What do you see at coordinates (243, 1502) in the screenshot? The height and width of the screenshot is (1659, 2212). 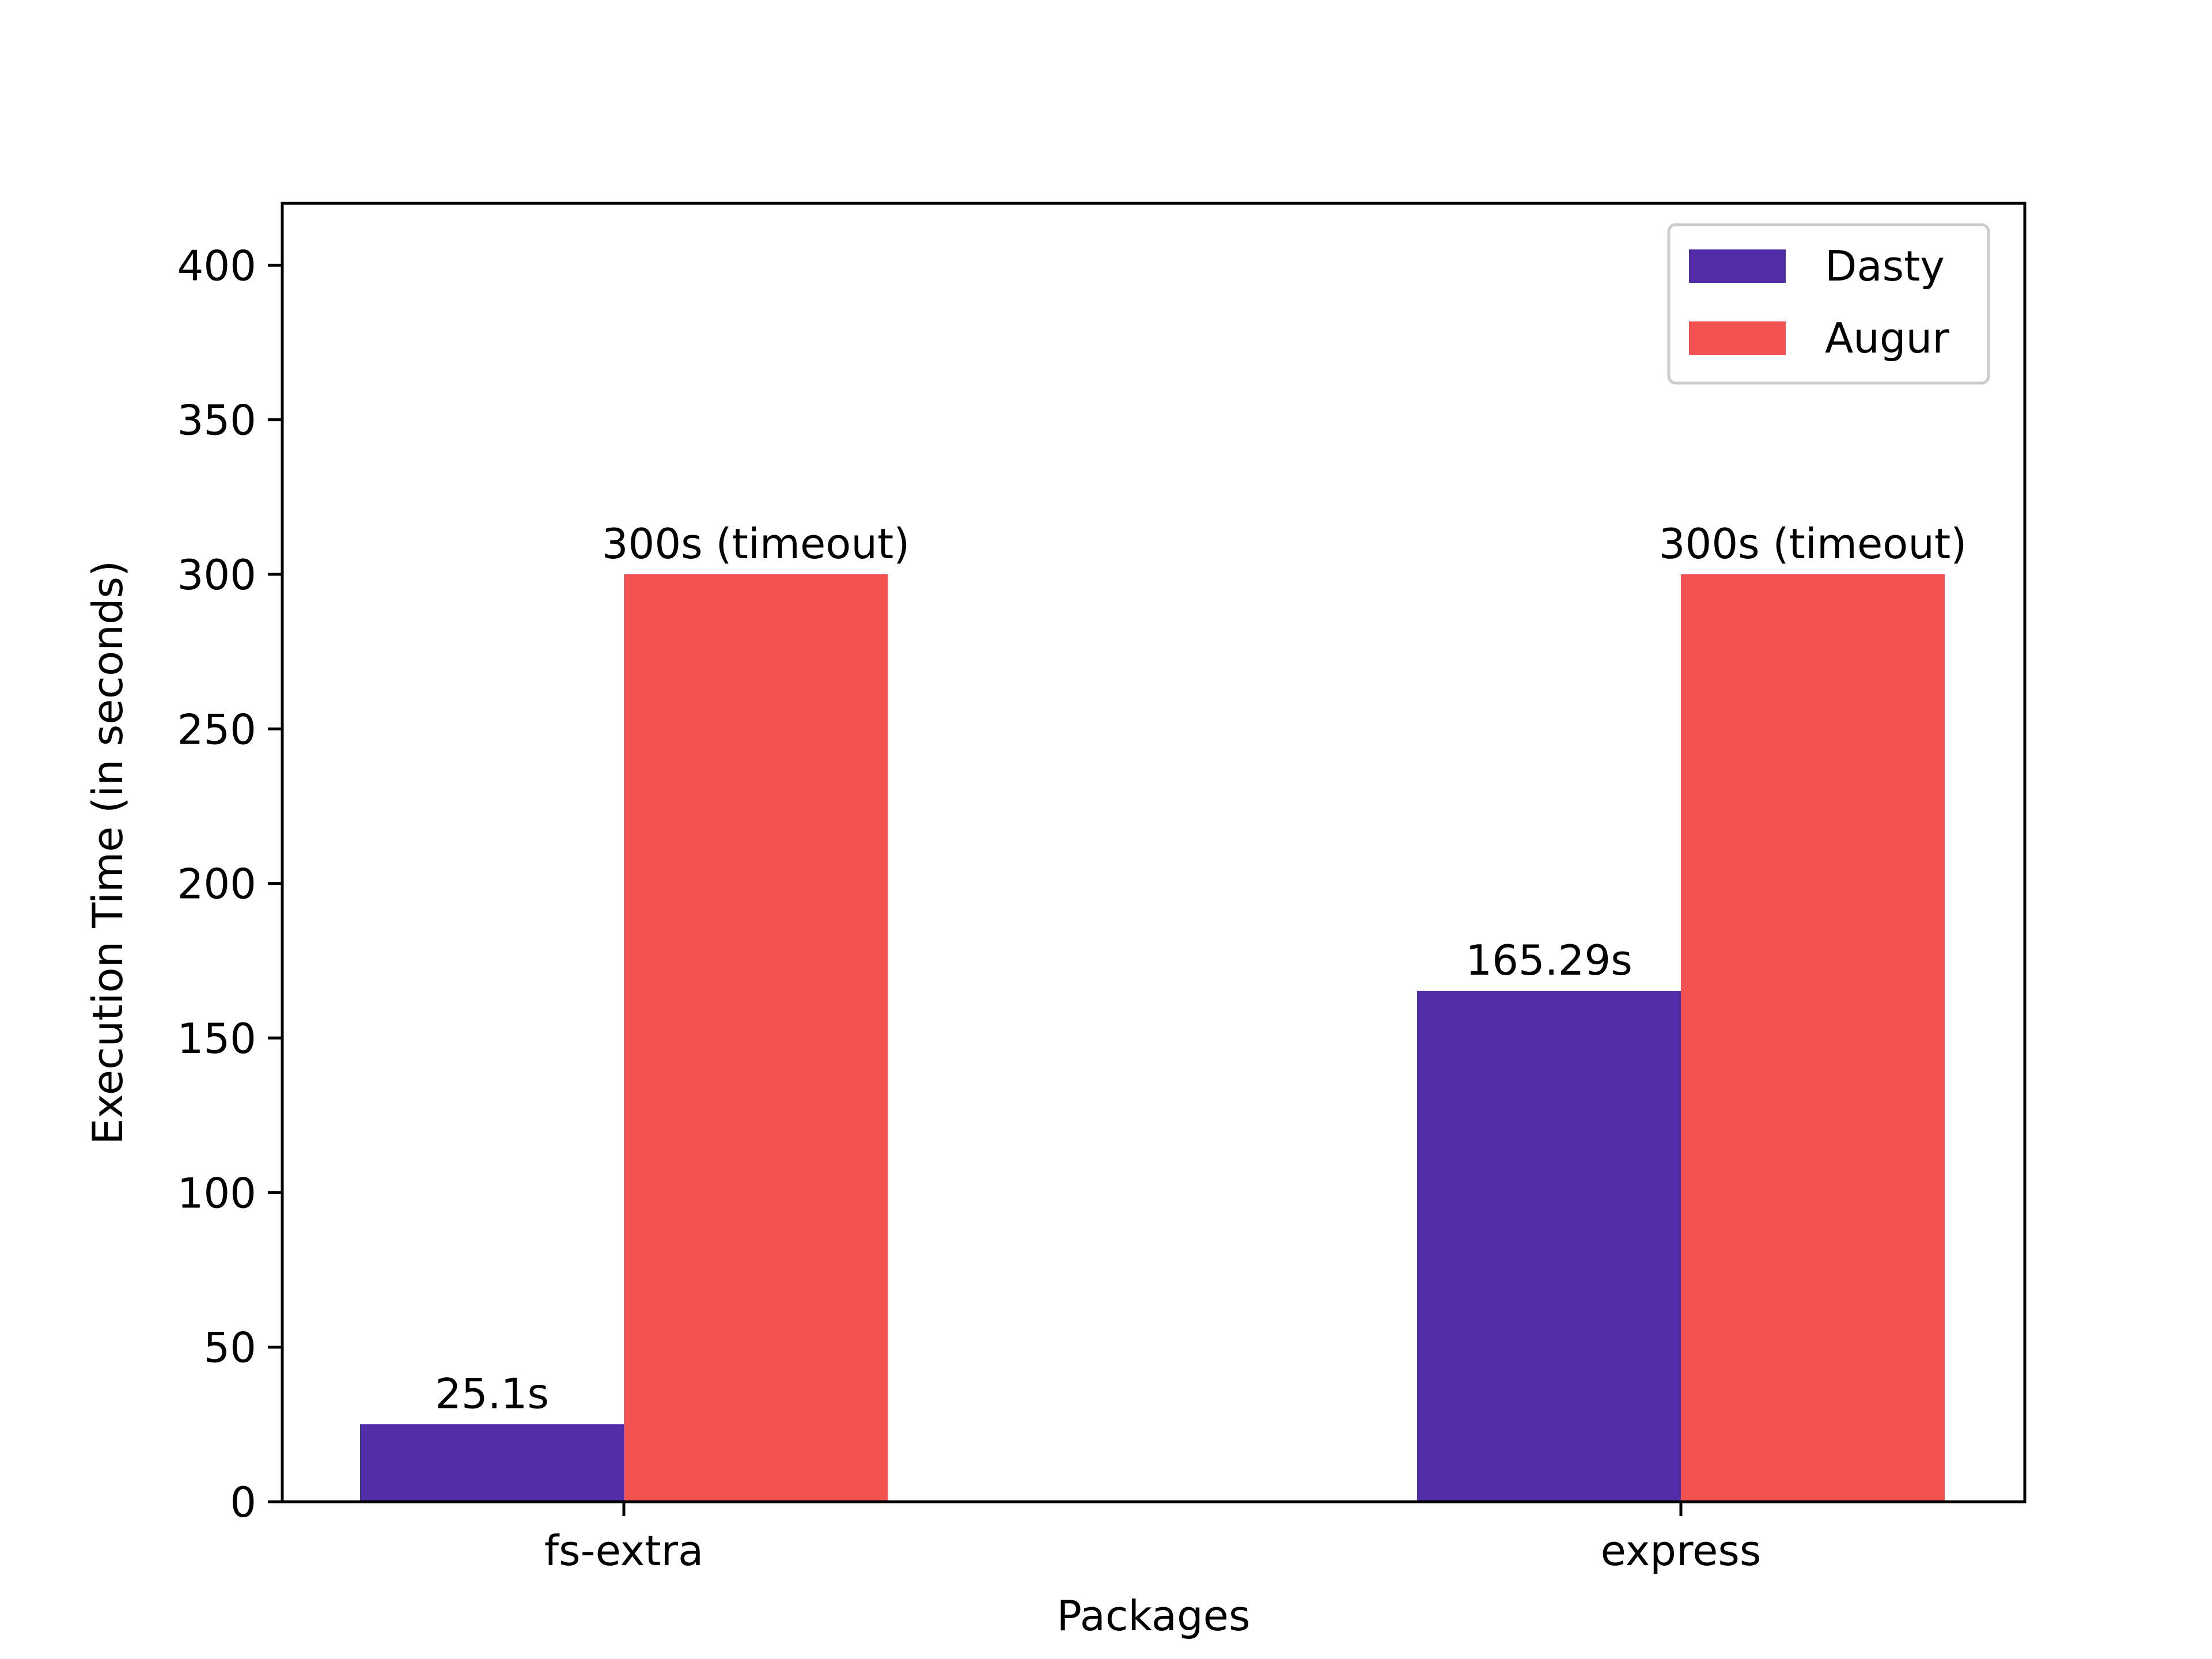 I see `y-tick-label: 0` at bounding box center [243, 1502].